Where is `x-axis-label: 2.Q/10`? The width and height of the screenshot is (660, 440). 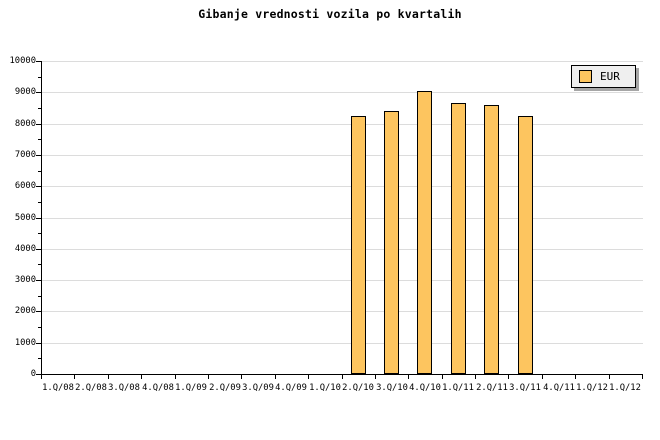 x-axis-label: 2.Q/10 is located at coordinates (358, 388).